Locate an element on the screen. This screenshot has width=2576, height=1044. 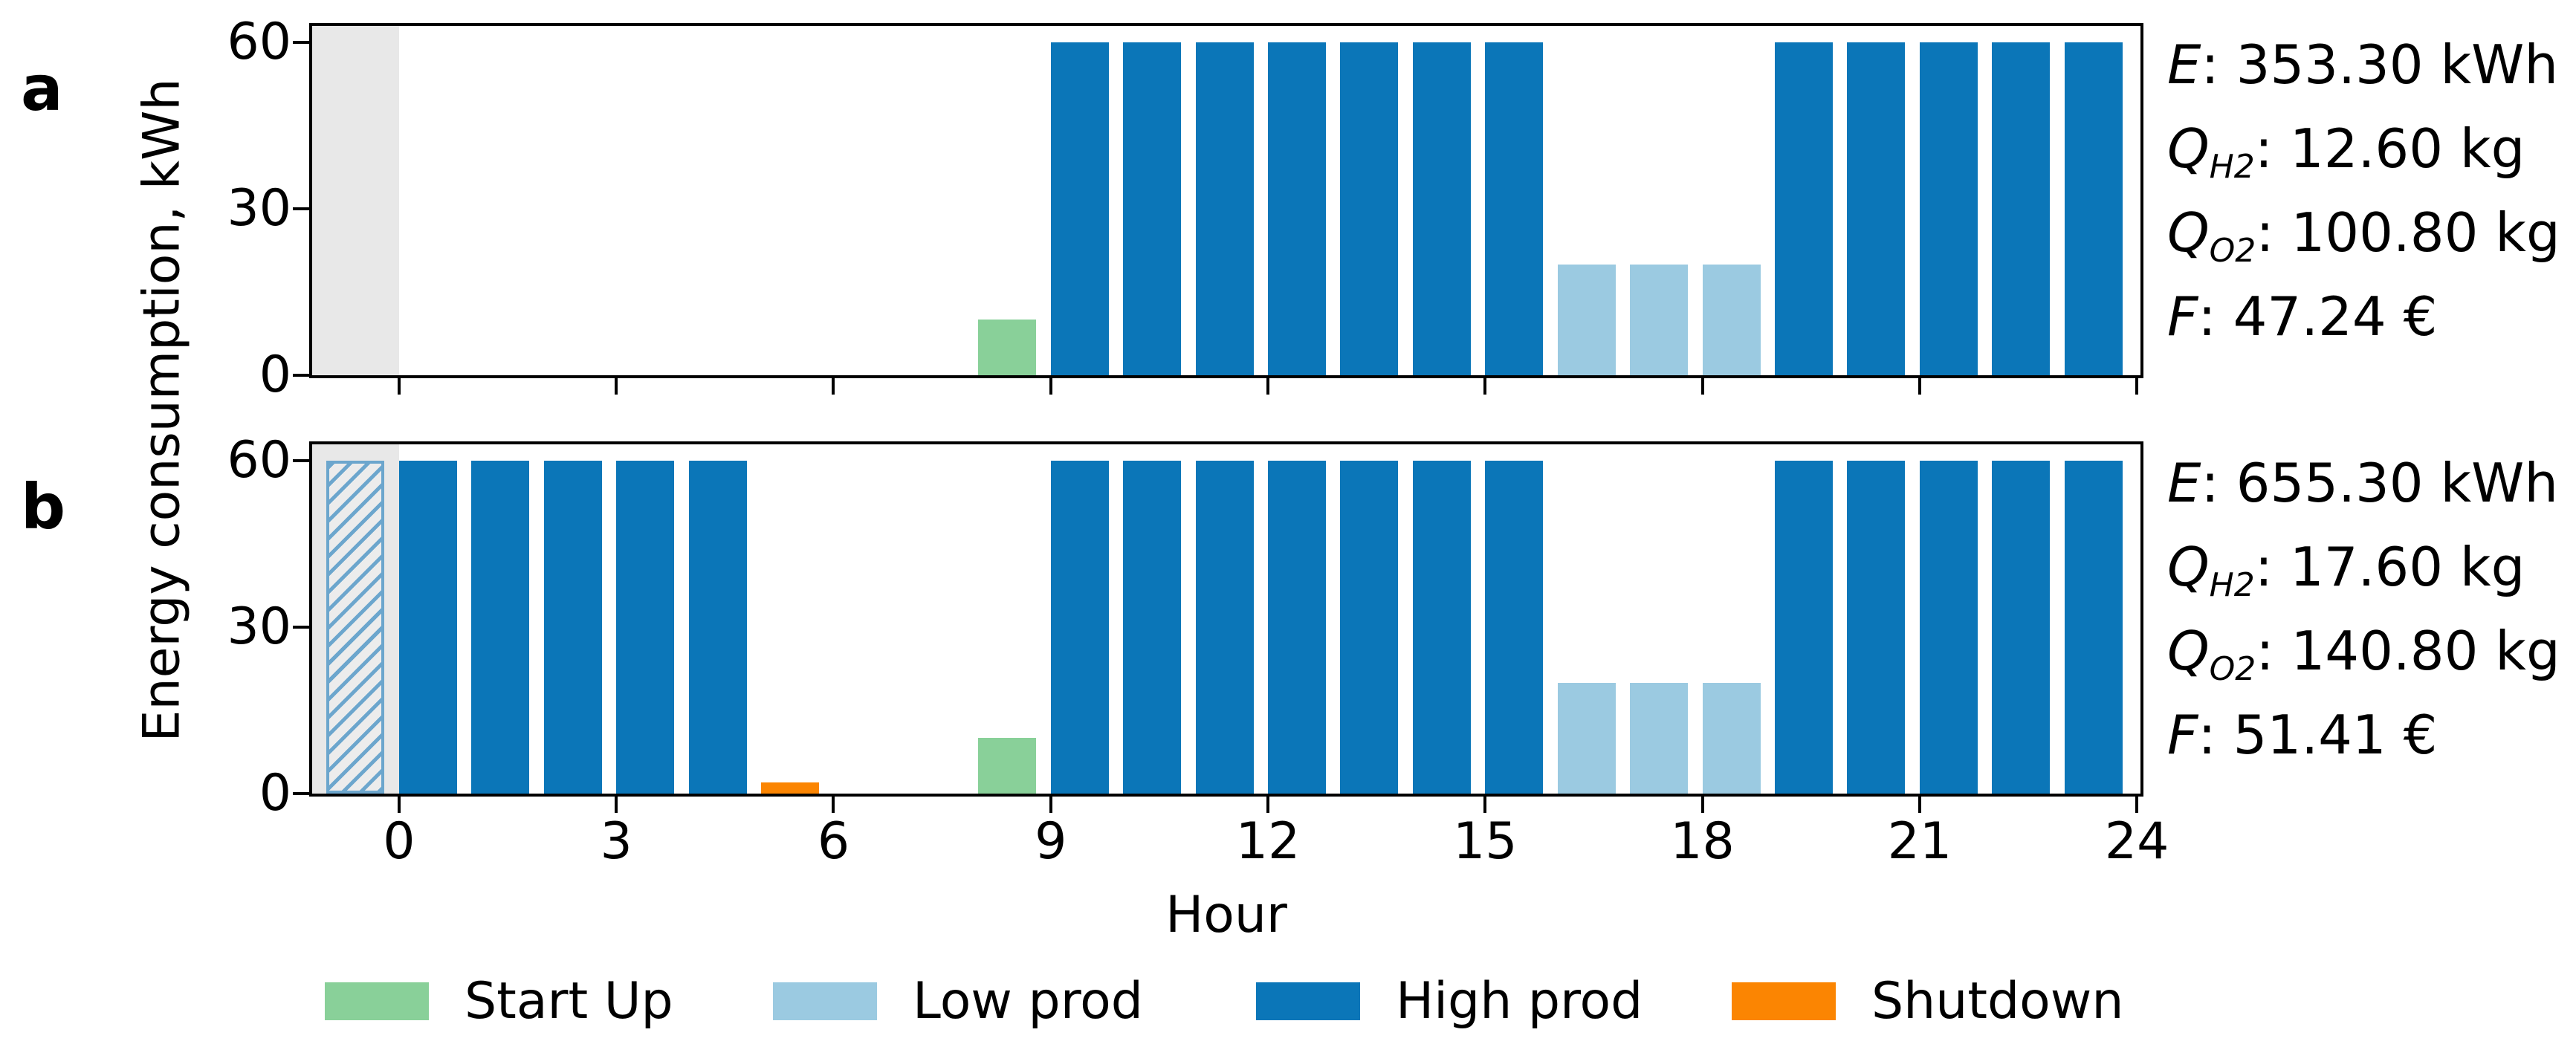
annotation-line: E: 353.30 kWh is located at coordinates (2363, 74).